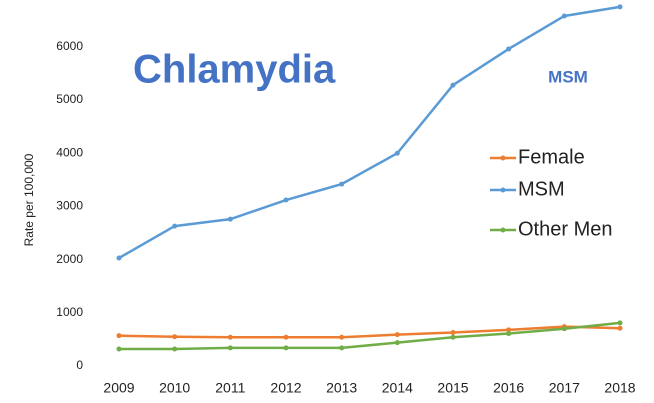 The image size is (654, 403). Describe the element at coordinates (69, 99) in the screenshot. I see `y-tick-label: 5000` at that location.